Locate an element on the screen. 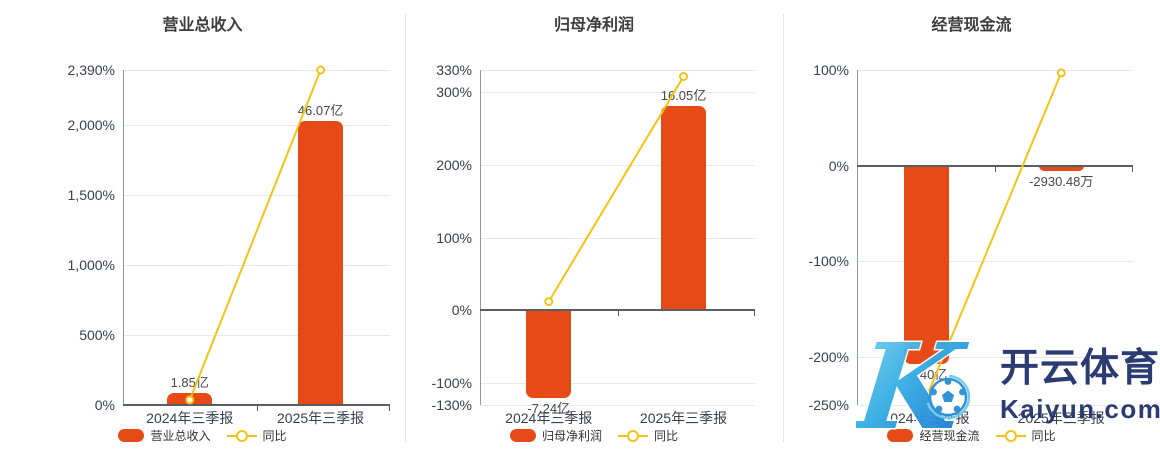 The image size is (1160, 450). y-axis-tick-label: 330% is located at coordinates (454, 70).